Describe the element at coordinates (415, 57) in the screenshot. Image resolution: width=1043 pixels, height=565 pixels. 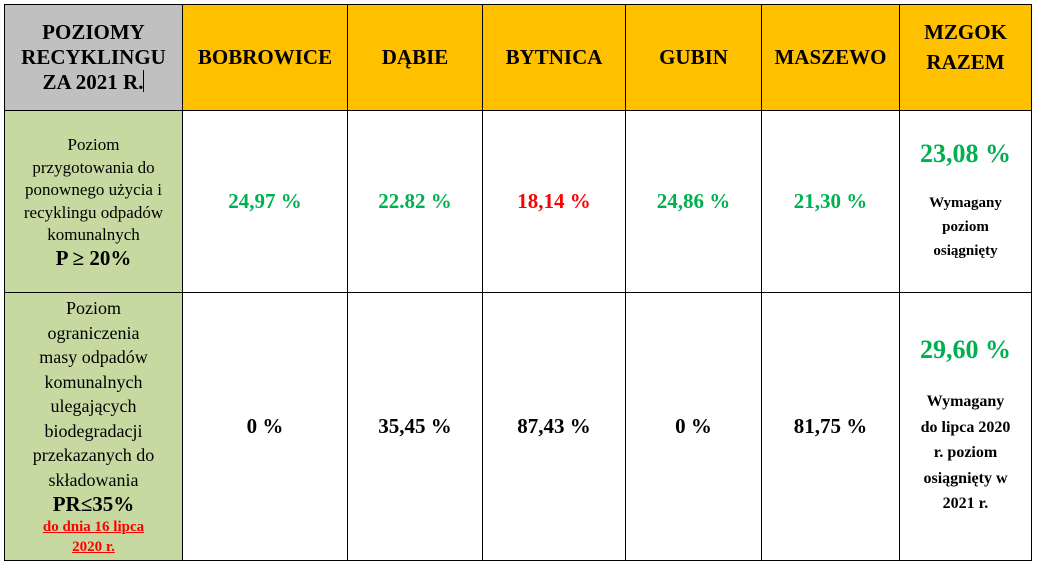
I see `column-header-dabie: DĄBIE` at that location.